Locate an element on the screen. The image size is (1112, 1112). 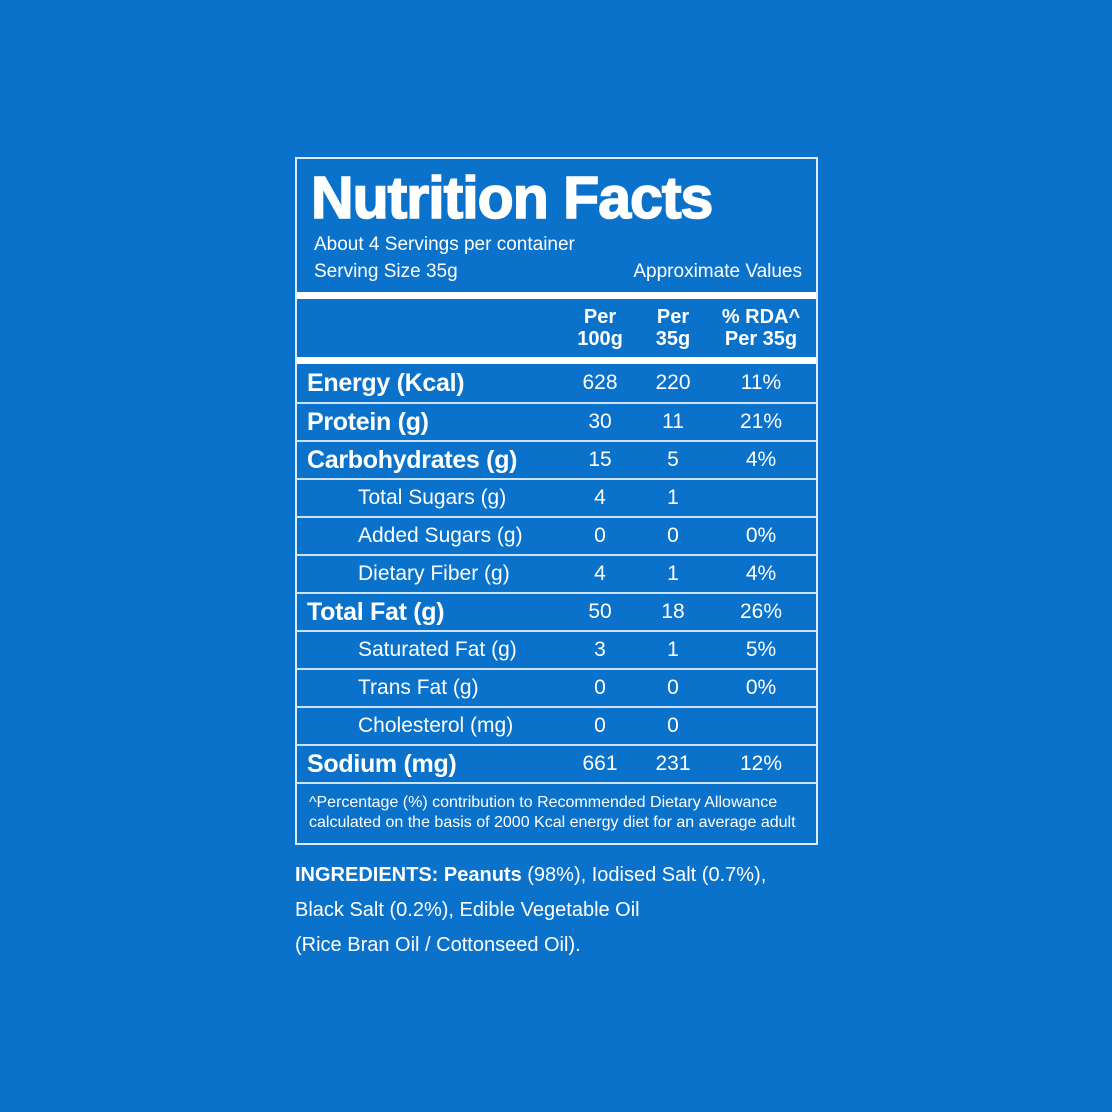
ingredients-heading: INGREDIENTS: is located at coordinates (367, 875).